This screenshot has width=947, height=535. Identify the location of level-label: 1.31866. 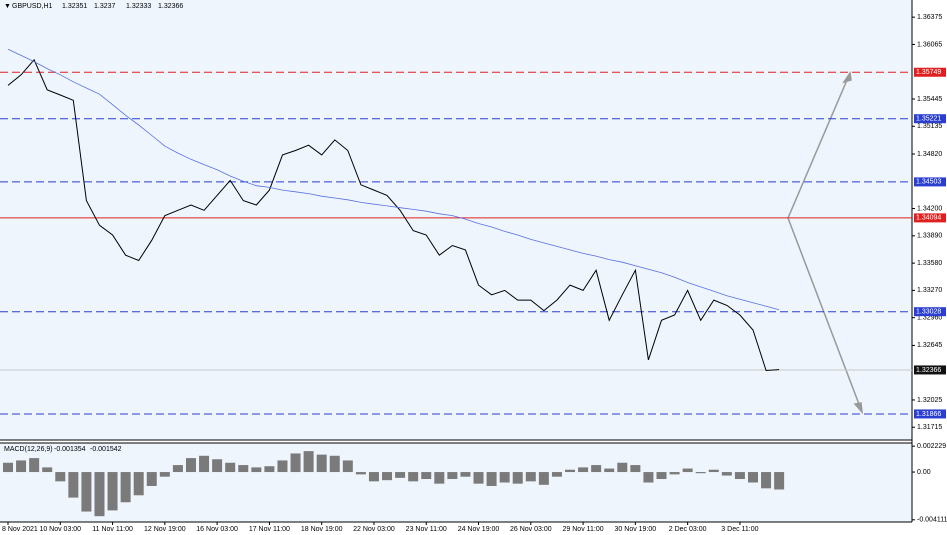
(928, 414).